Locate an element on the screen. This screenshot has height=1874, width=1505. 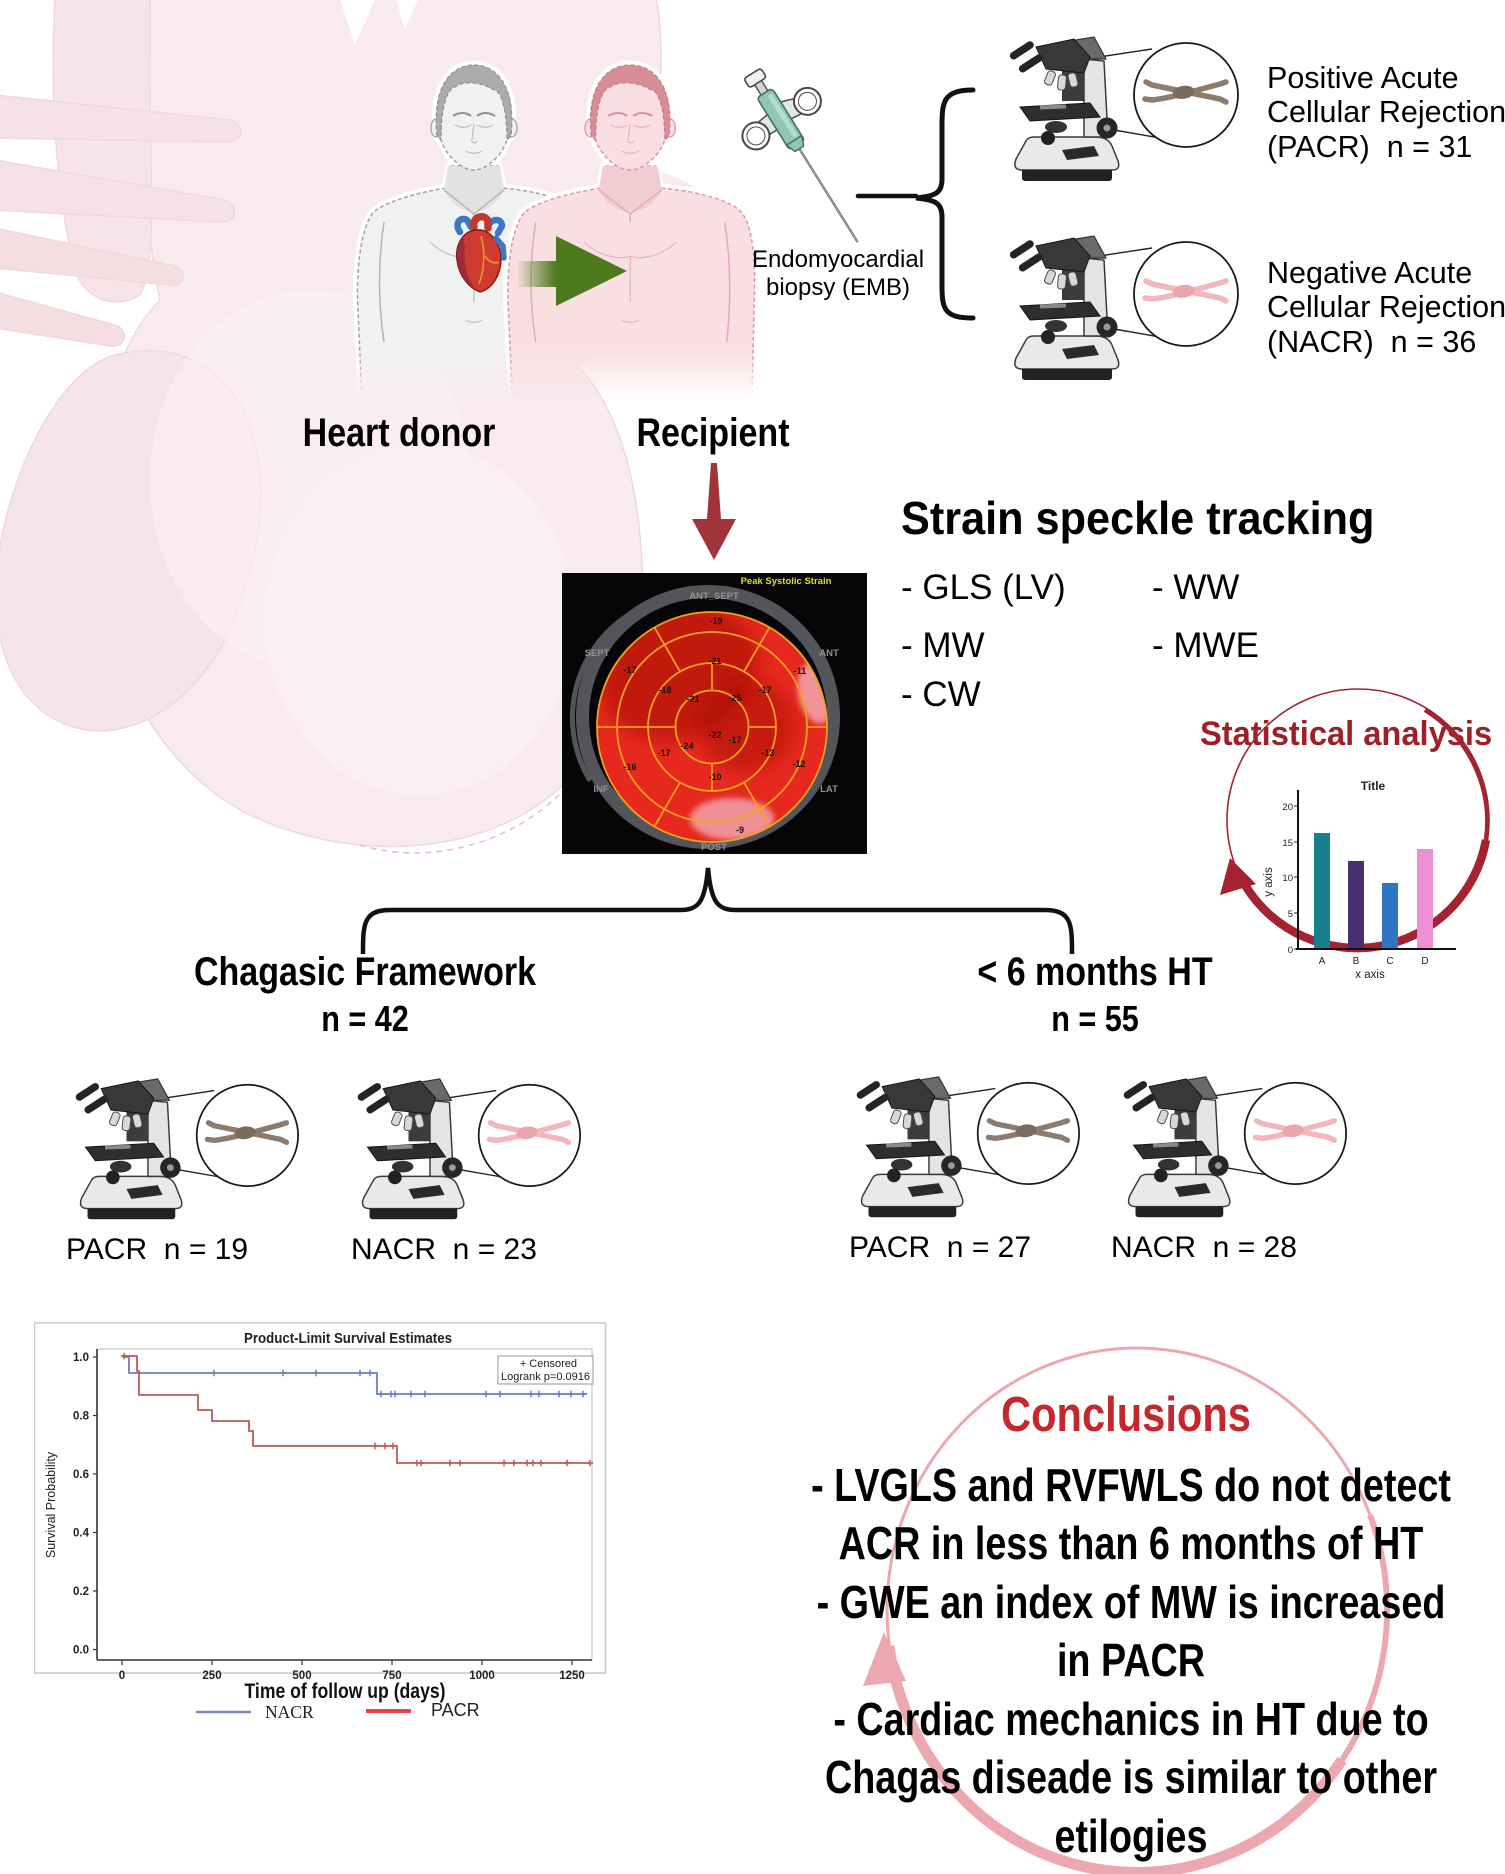
svg-text: ANT_SEPT is located at coordinates (714, 596).